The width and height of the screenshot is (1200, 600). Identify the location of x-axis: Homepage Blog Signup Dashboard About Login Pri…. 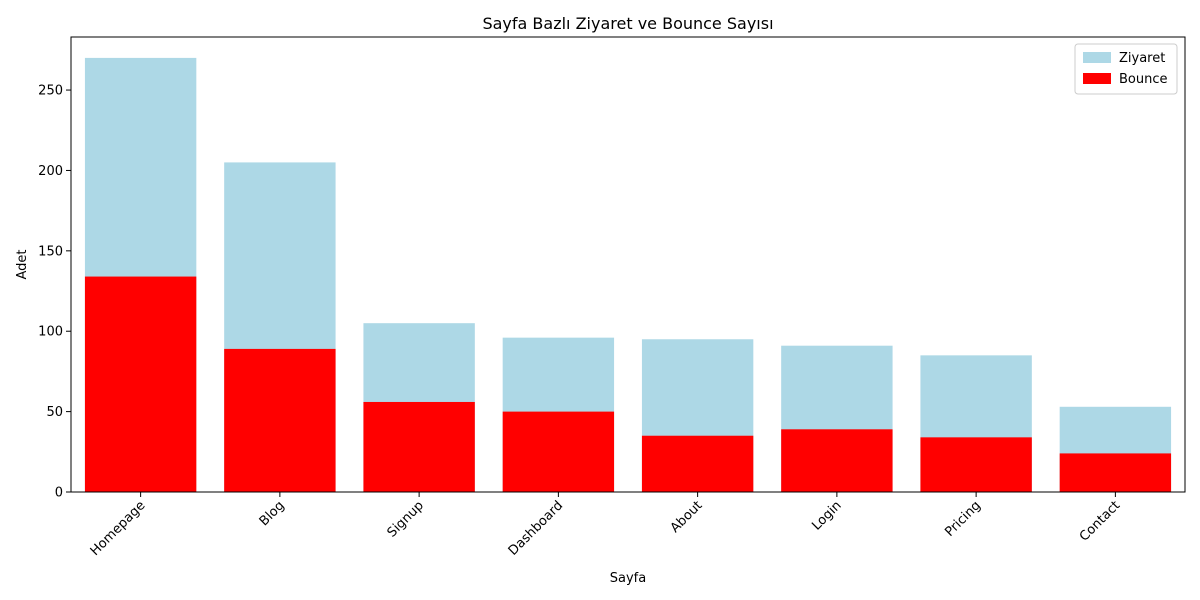
(605, 525).